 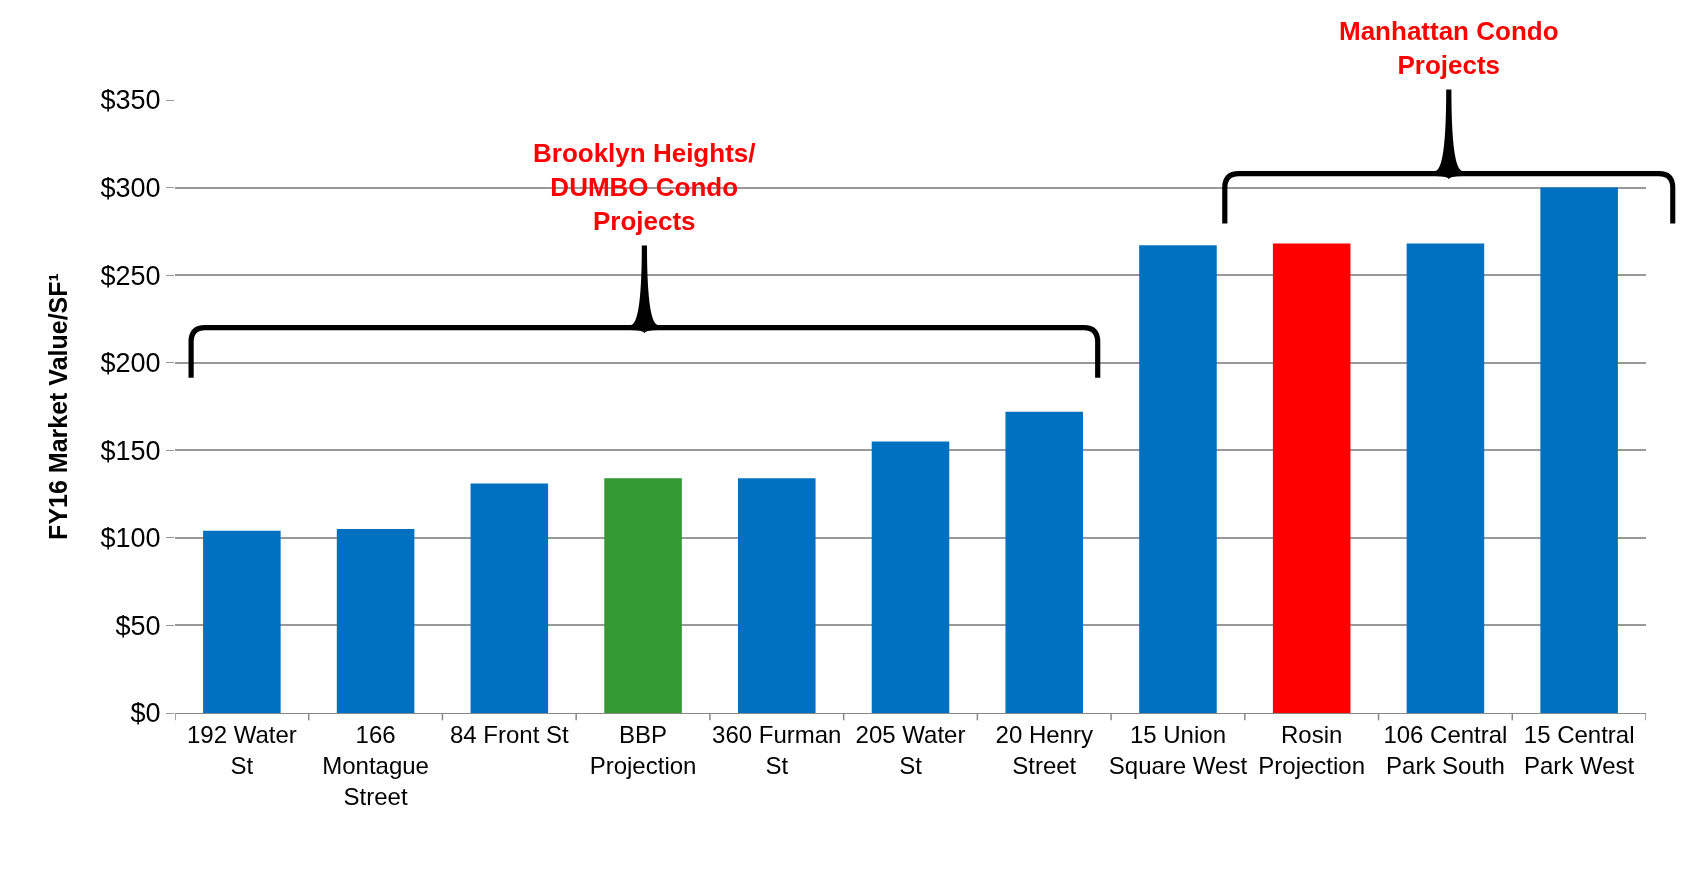 I want to click on x-tick-label: 192 Water St, so click(x=241, y=749).